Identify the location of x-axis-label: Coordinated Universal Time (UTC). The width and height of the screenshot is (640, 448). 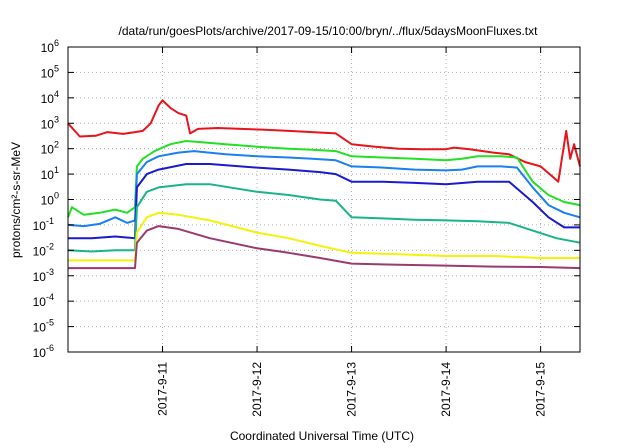
(322, 436).